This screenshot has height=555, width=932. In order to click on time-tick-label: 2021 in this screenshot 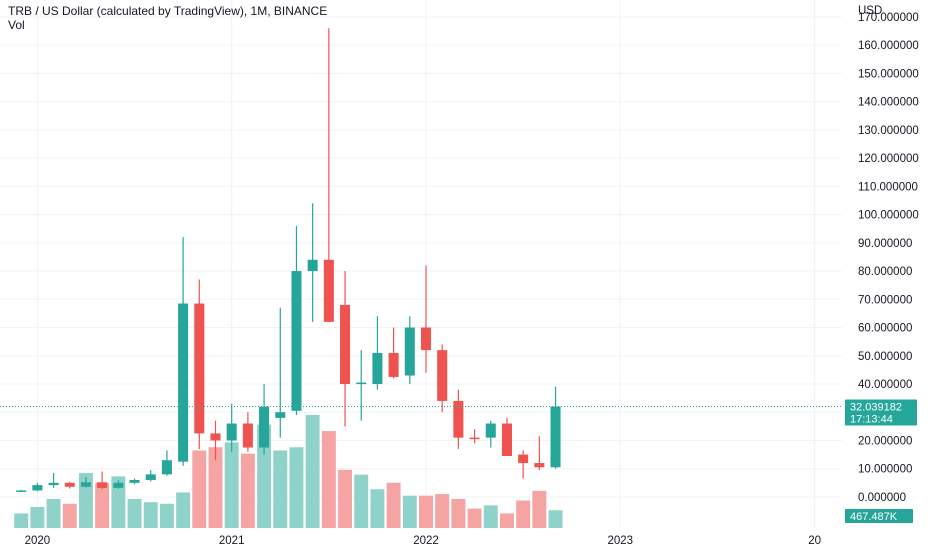, I will do `click(232, 541)`.